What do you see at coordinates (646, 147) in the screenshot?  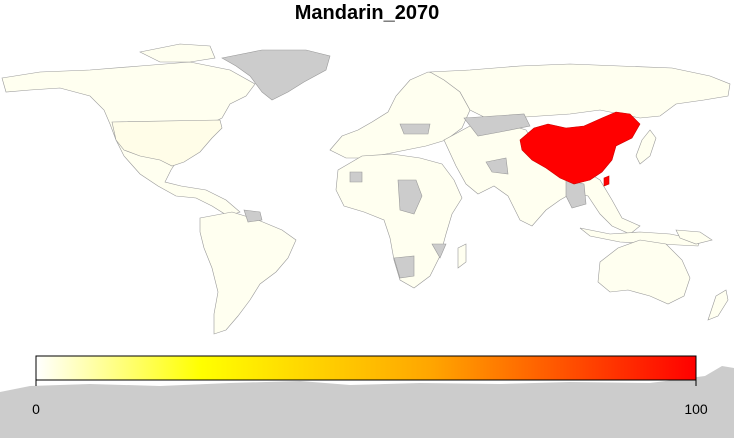 I see `region-japan` at bounding box center [646, 147].